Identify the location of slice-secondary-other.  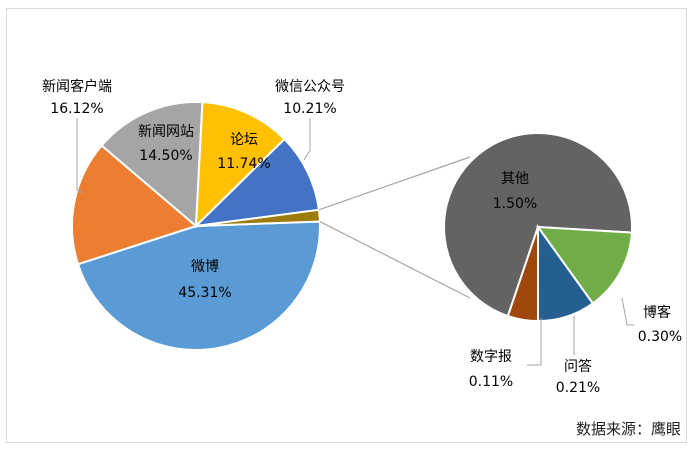
(538, 225).